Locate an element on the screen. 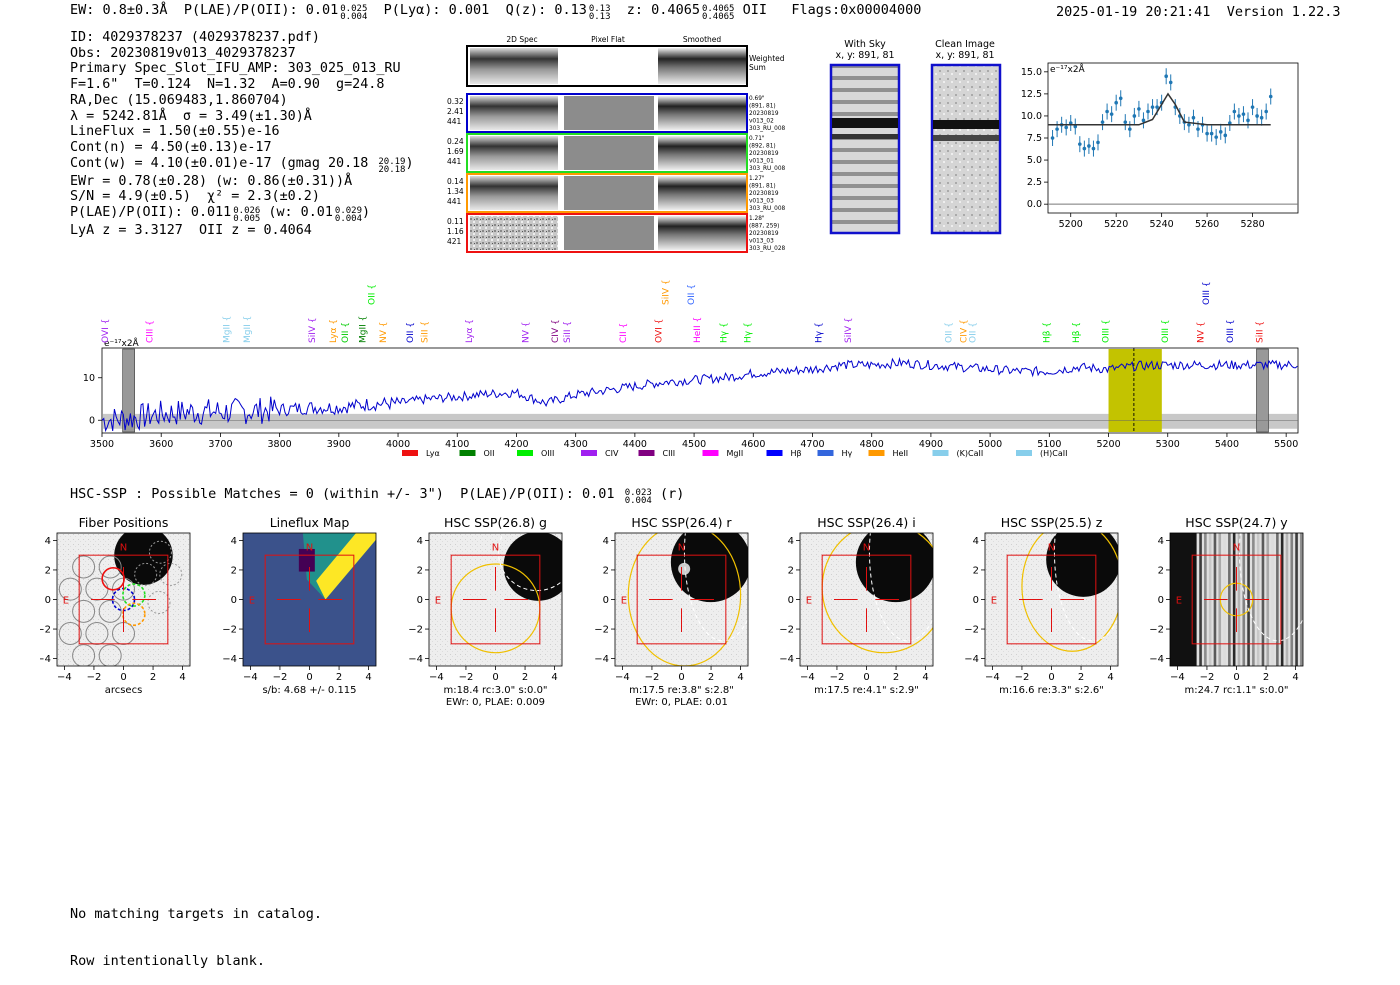 The width and height of the screenshot is (1400, 985). lineflux-region-yellow is located at coordinates (346, 566).